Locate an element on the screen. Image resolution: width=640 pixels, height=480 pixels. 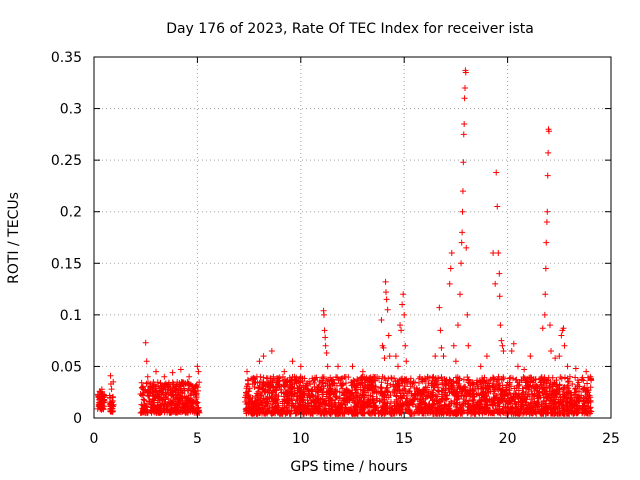
y-axis-label: ROTI / TECUs is located at coordinates (14, 238).